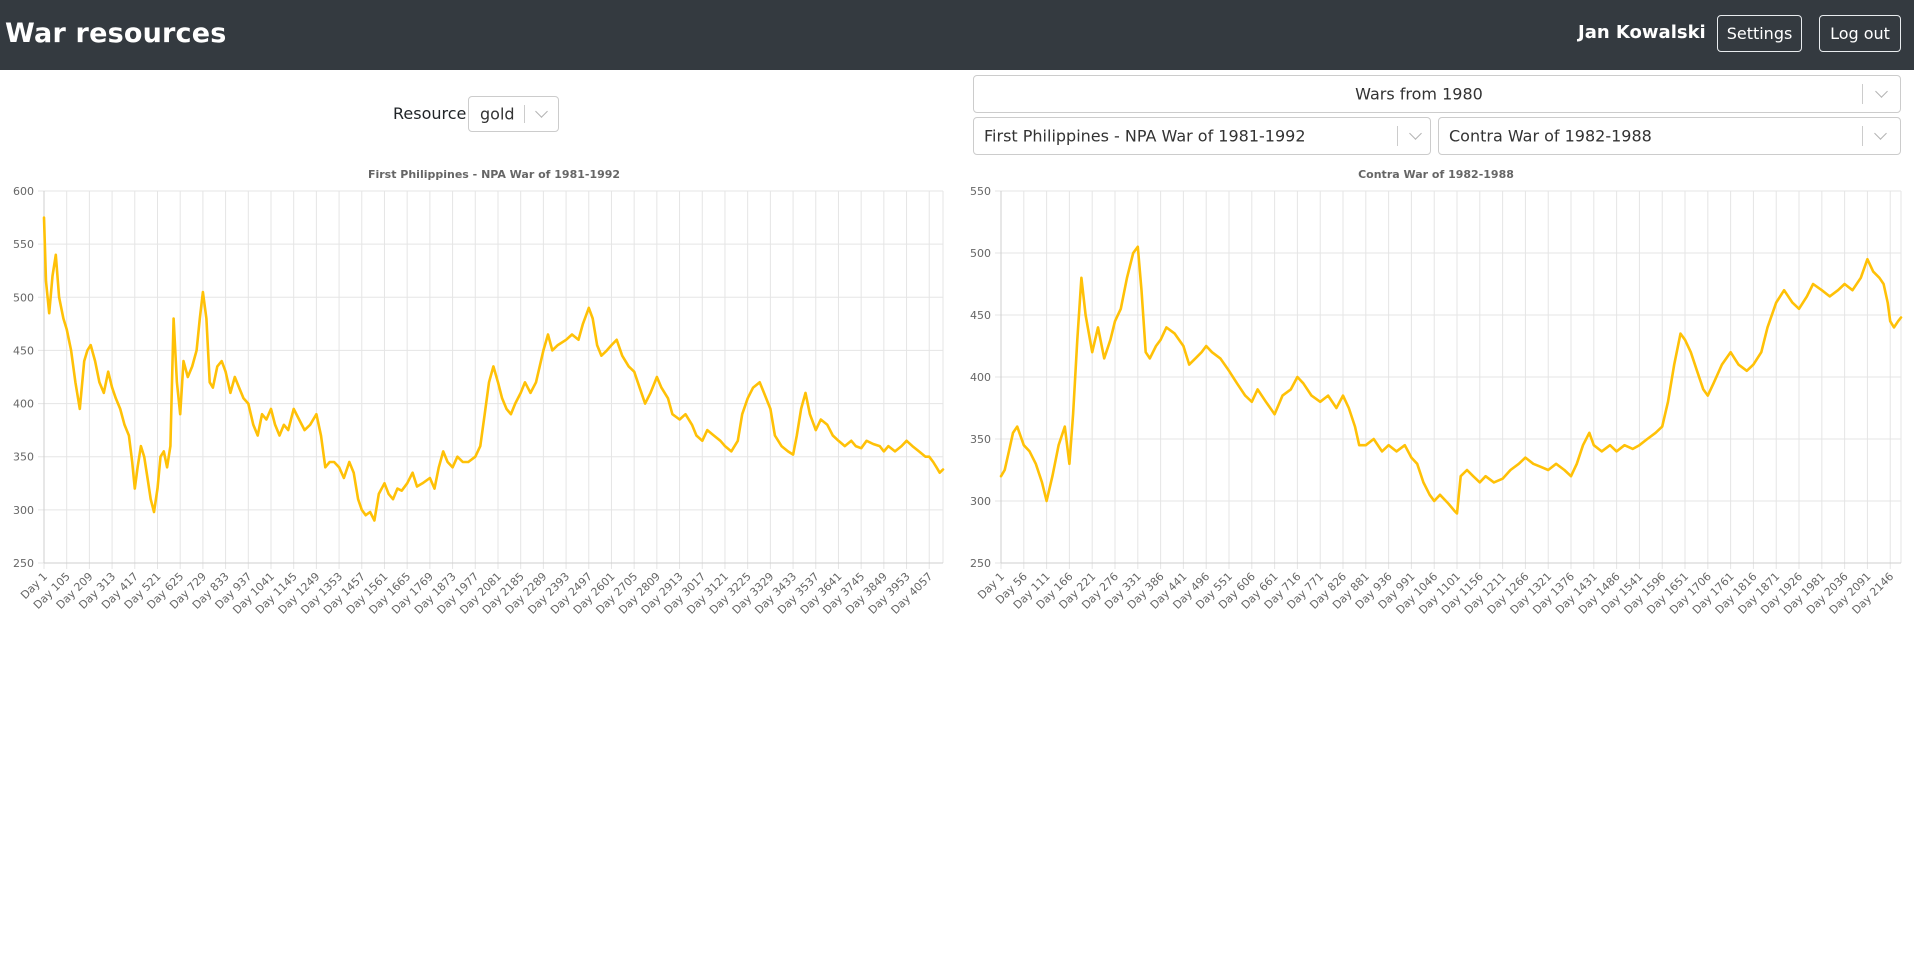 This screenshot has height=966, width=1914. I want to click on logout-button: Log out, so click(1860, 33).